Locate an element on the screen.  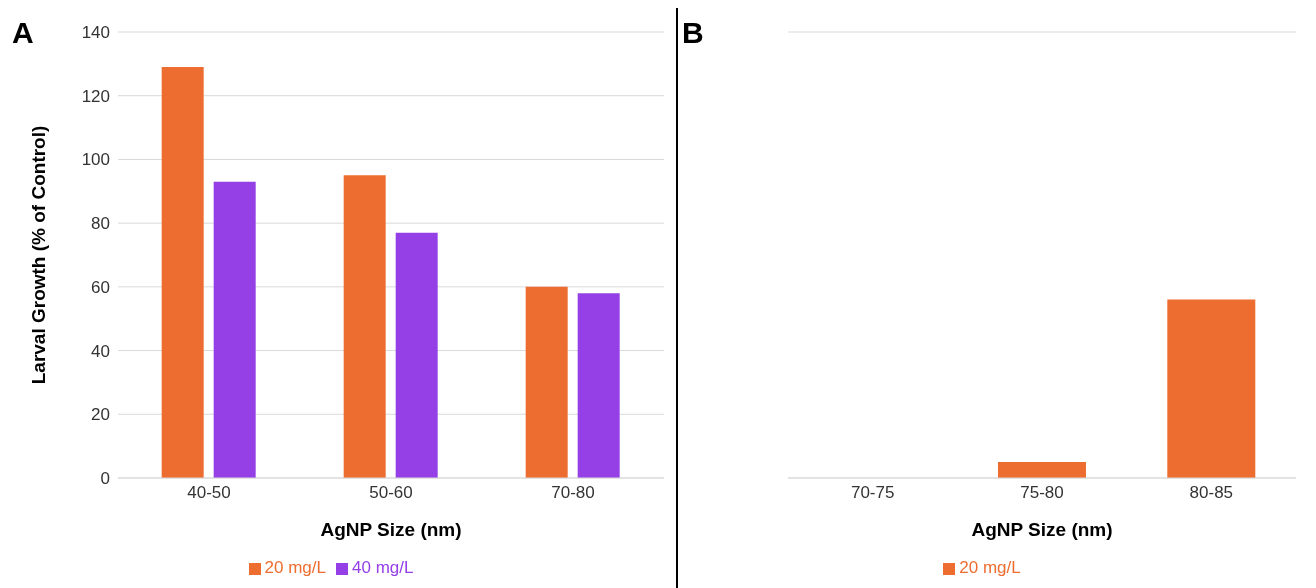
x-tick-label: 75-80 is located at coordinates (1042, 493).